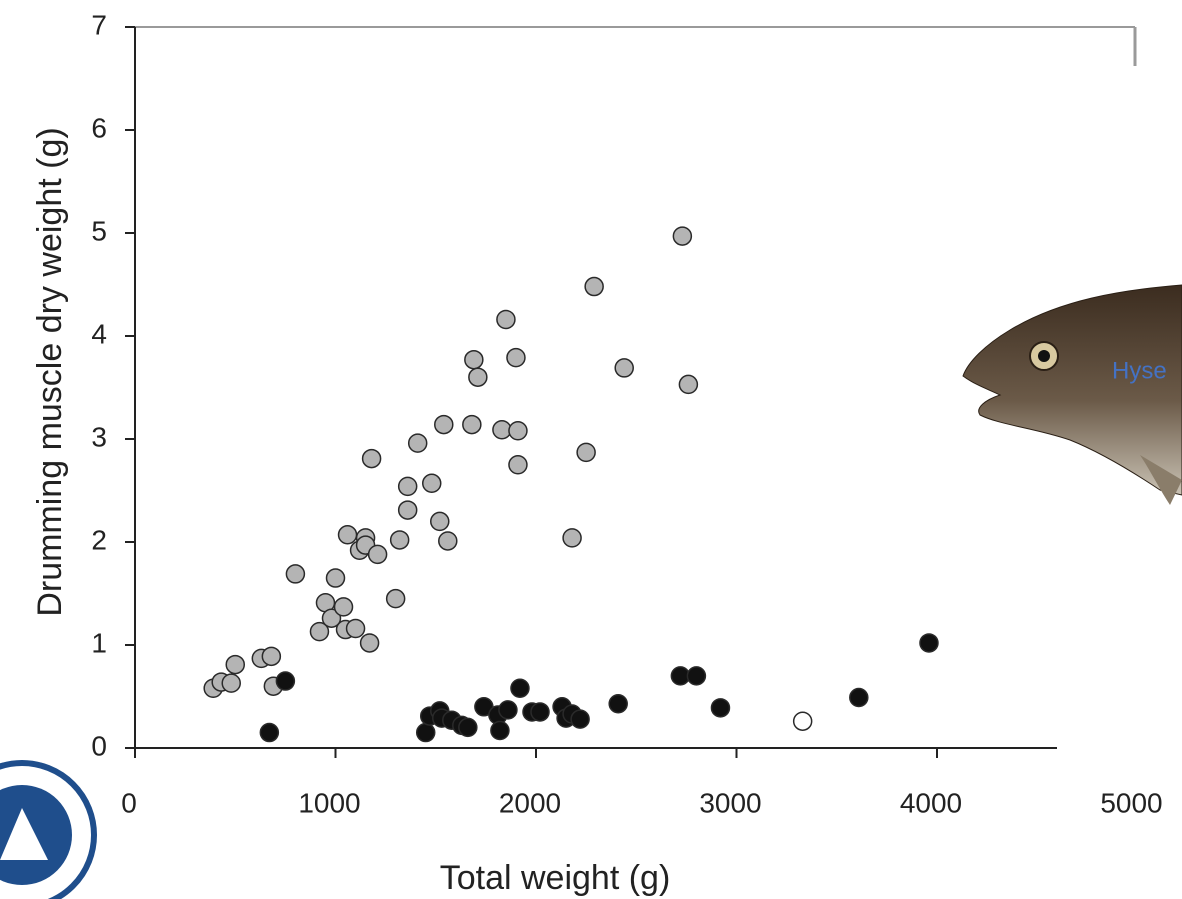 This screenshot has height=899, width=1182. What do you see at coordinates (99, 24) in the screenshot?
I see `y-tick-label: 7` at bounding box center [99, 24].